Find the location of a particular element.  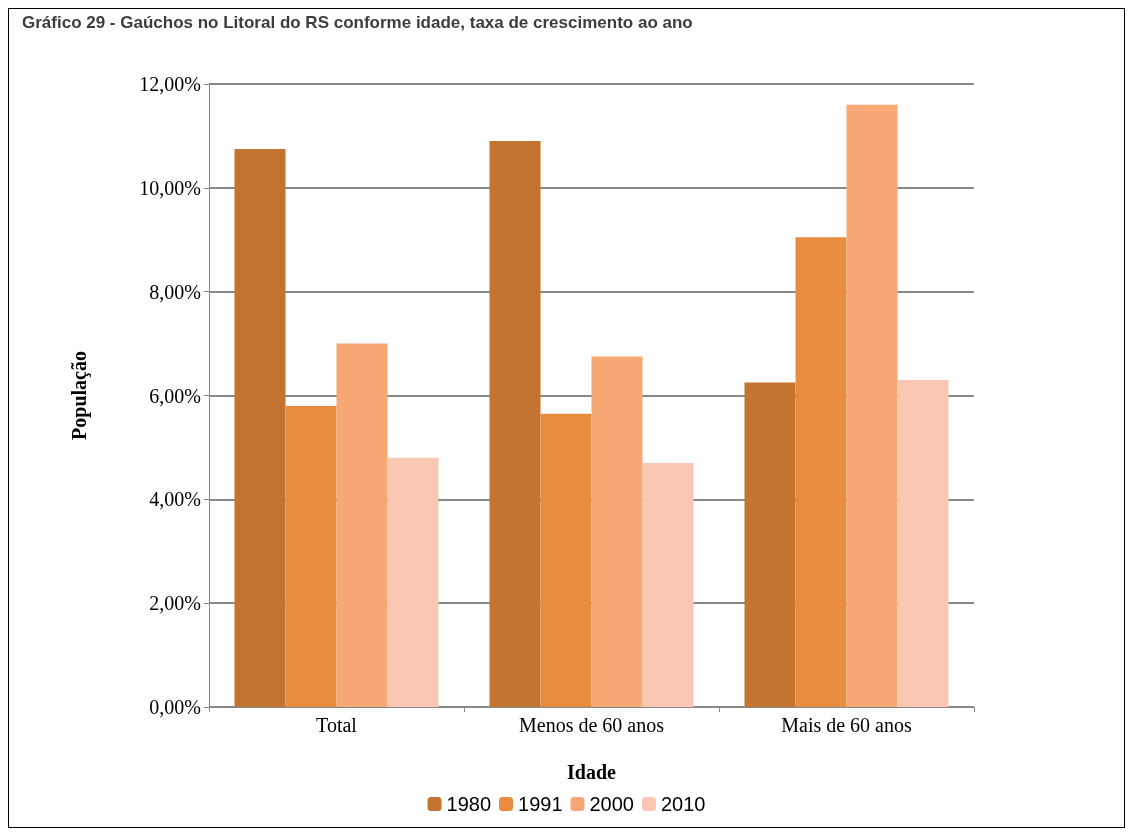

y-tick-label: 6,00% is located at coordinates (175, 395).